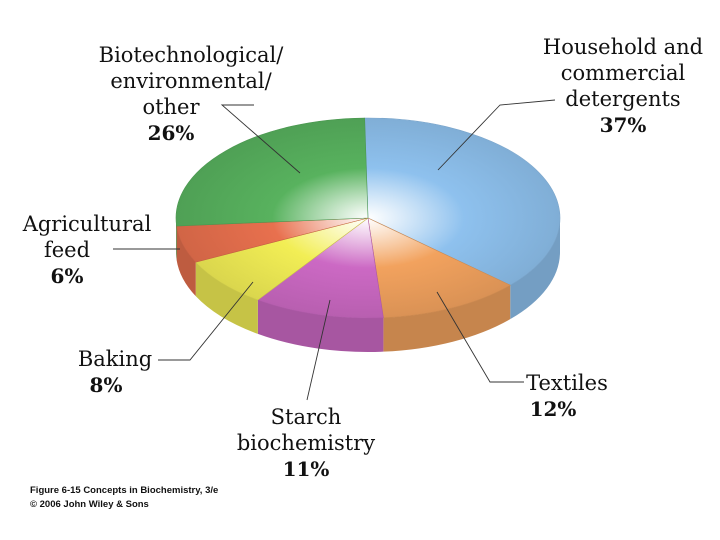 Image resolution: width=720 pixels, height=540 pixels. What do you see at coordinates (320, 268) in the screenshot?
I see `pie-slice-starch-biochemistry` at bounding box center [320, 268].